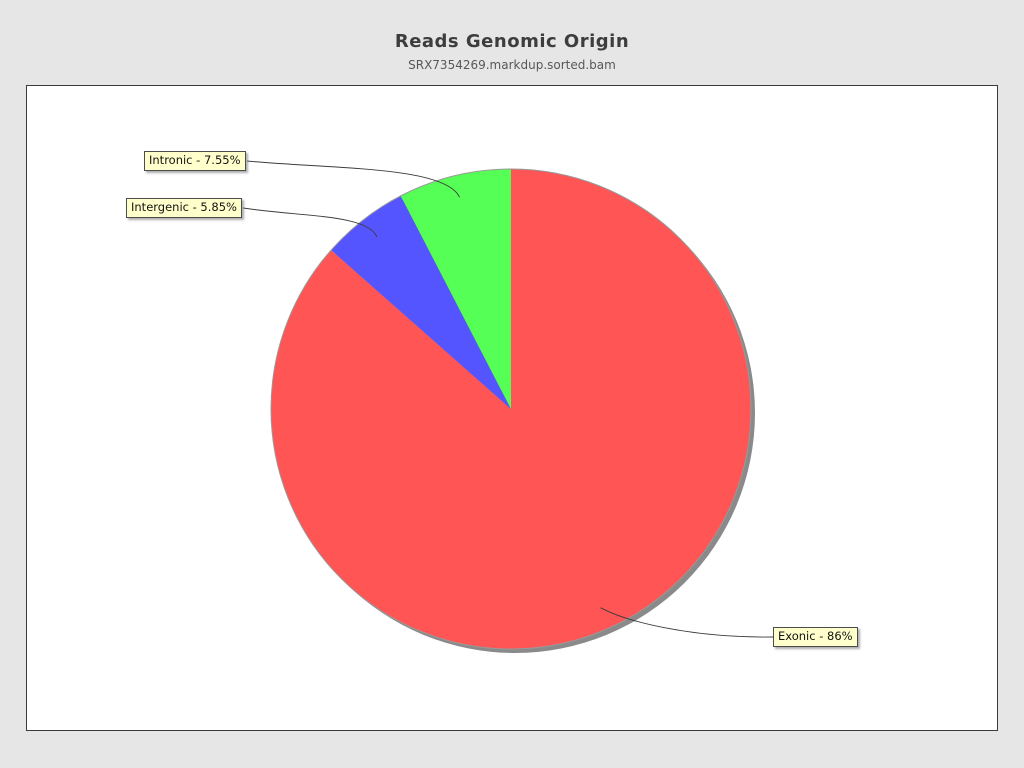 This screenshot has width=1024, height=768. I want to click on callout-line-intergenic, so click(310, 222).